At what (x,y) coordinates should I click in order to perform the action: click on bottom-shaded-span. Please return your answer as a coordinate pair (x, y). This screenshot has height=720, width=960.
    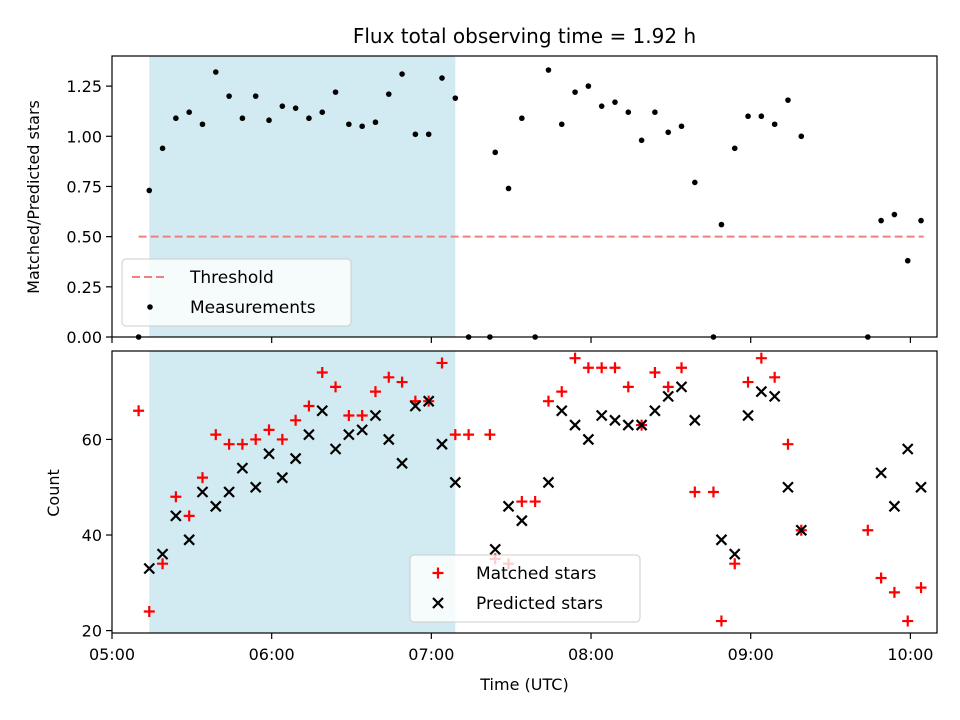
    Looking at the image, I should click on (302, 492).